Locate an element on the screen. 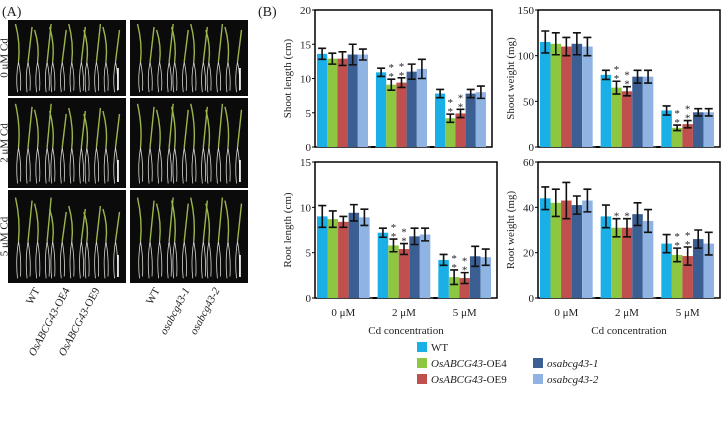  y-tick-label: 100 is located at coordinates (526, 57).